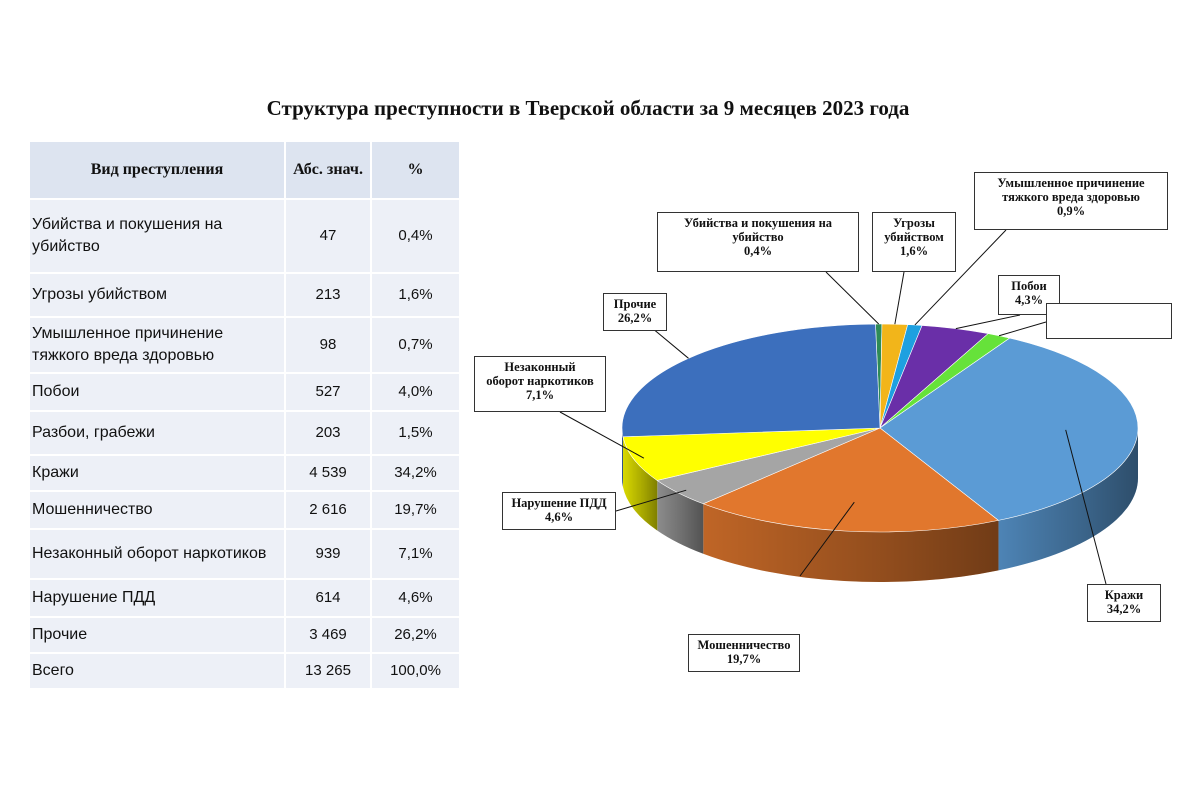 This screenshot has height=800, width=1200. I want to click on table-row: Прочие 3 469 26,2%, so click(244, 635).